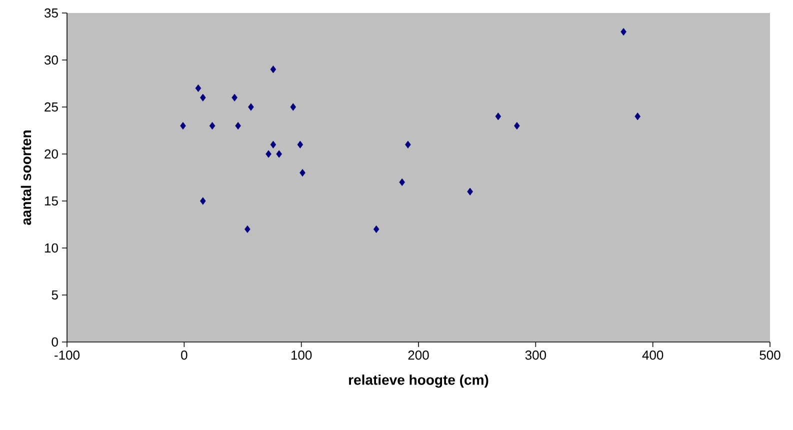 Image resolution: width=793 pixels, height=430 pixels. Describe the element at coordinates (653, 355) in the screenshot. I see `x-tick-label: 400` at that location.